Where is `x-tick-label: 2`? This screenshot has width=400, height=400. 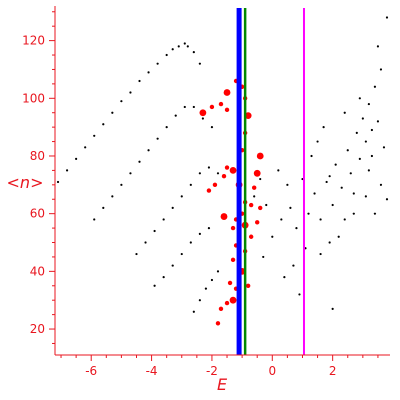
x-tick-label: 2 is located at coordinates (333, 371).